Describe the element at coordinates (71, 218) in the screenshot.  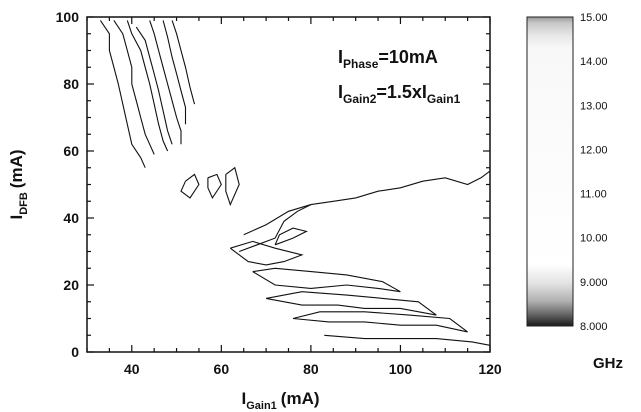
I see `y-tick-label-40: 40` at that location.